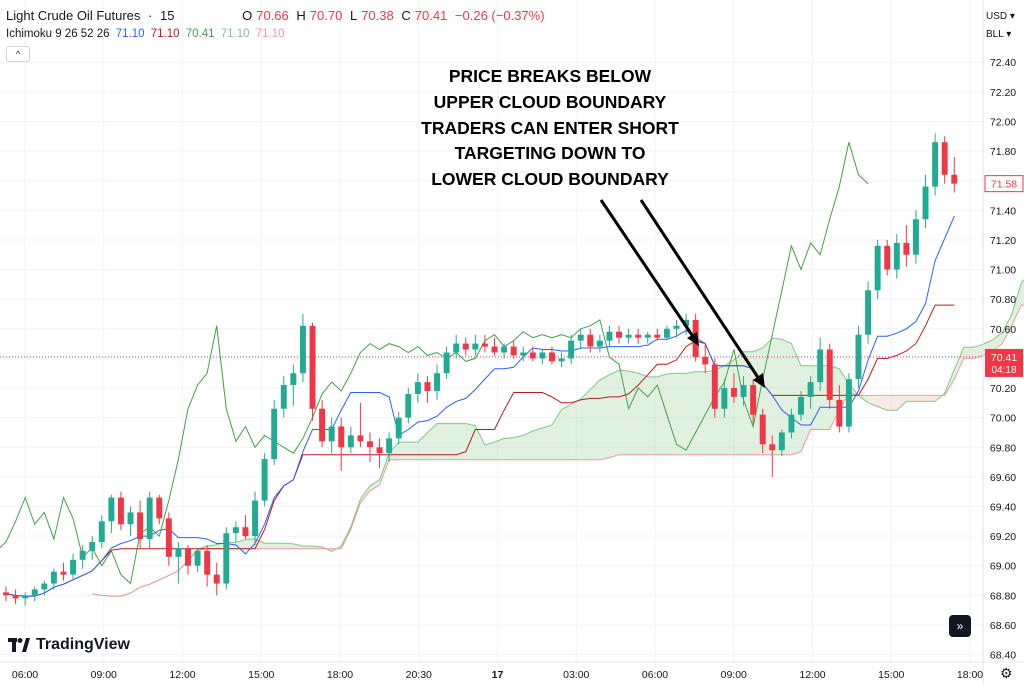 The height and width of the screenshot is (685, 1024). Describe the element at coordinates (1012, 16) in the screenshot. I see `chevron-down-icon: ▾` at that location.